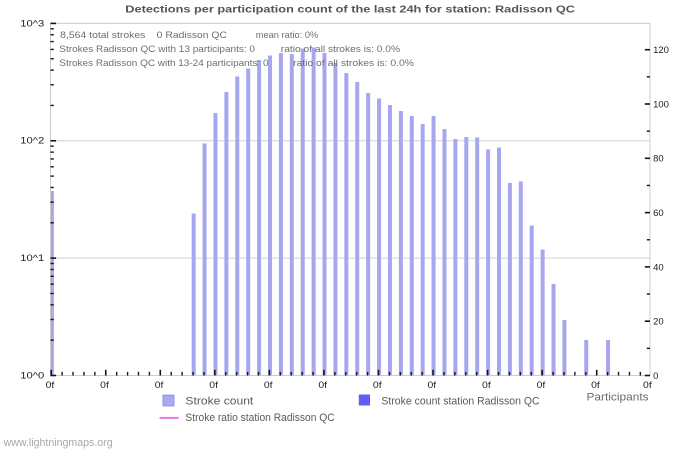  What do you see at coordinates (460, 402) in the screenshot?
I see `svg-text:Stroke count station Radisson: Stroke count station Radisson QC` at bounding box center [460, 402].